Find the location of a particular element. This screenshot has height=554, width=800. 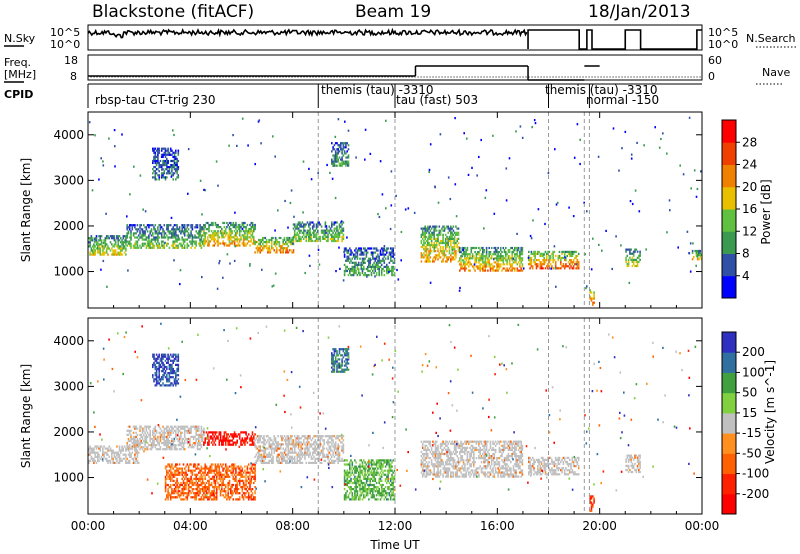

power-ylabel: Slant Range [km] is located at coordinates (26, 210).